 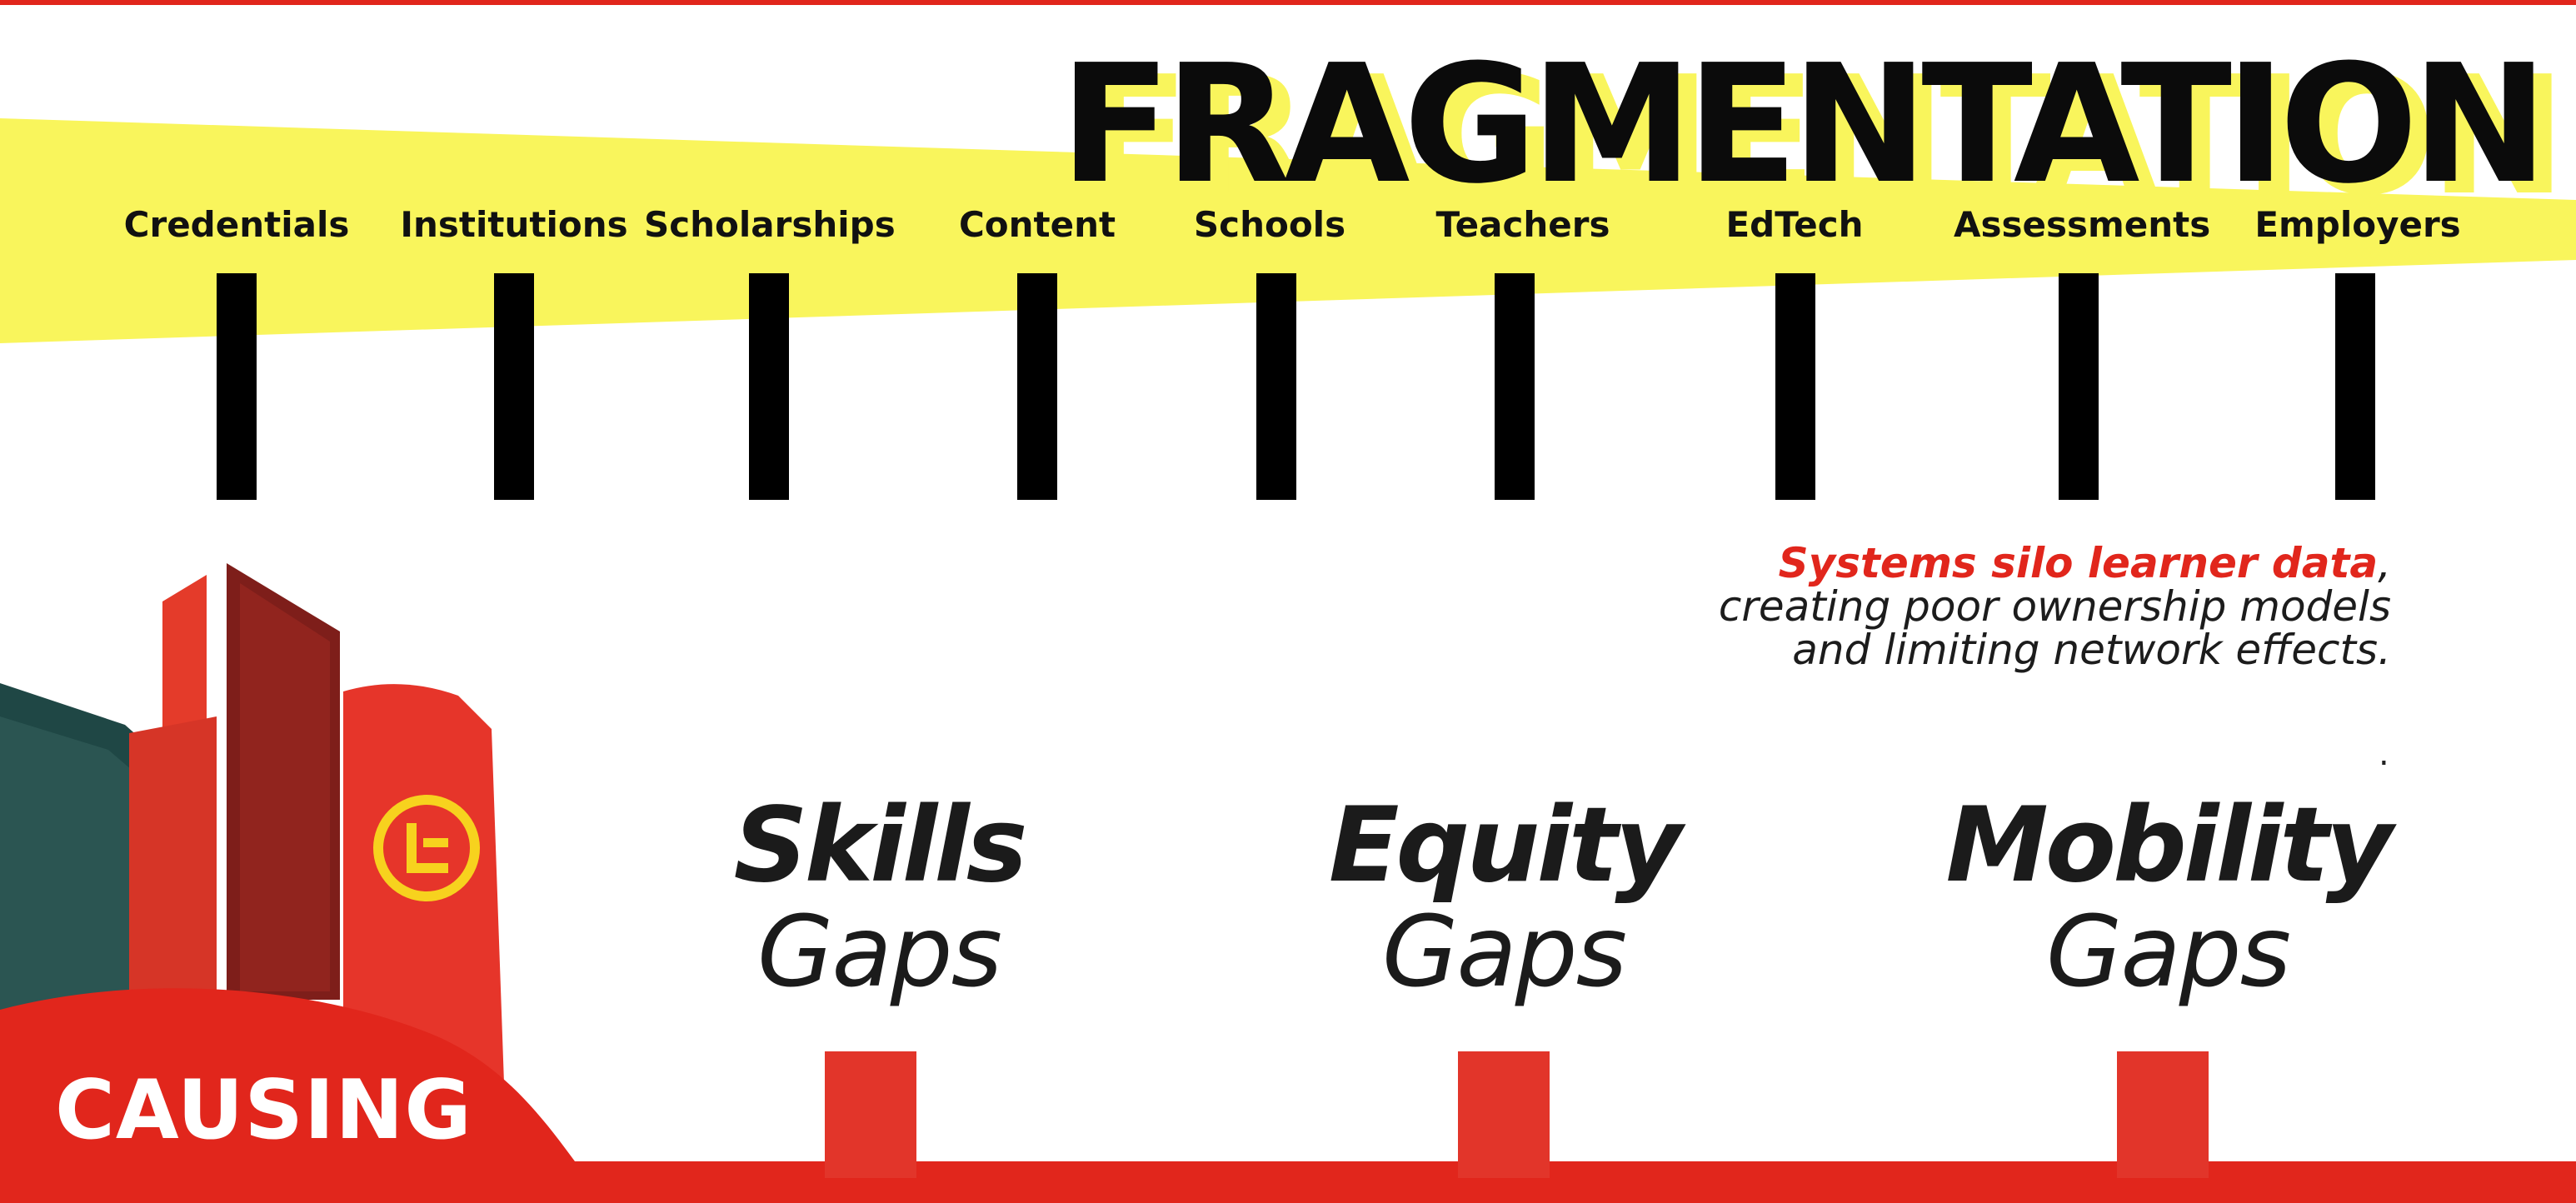 What do you see at coordinates (2355, 386) in the screenshot?
I see `category-bar-employers` at bounding box center [2355, 386].